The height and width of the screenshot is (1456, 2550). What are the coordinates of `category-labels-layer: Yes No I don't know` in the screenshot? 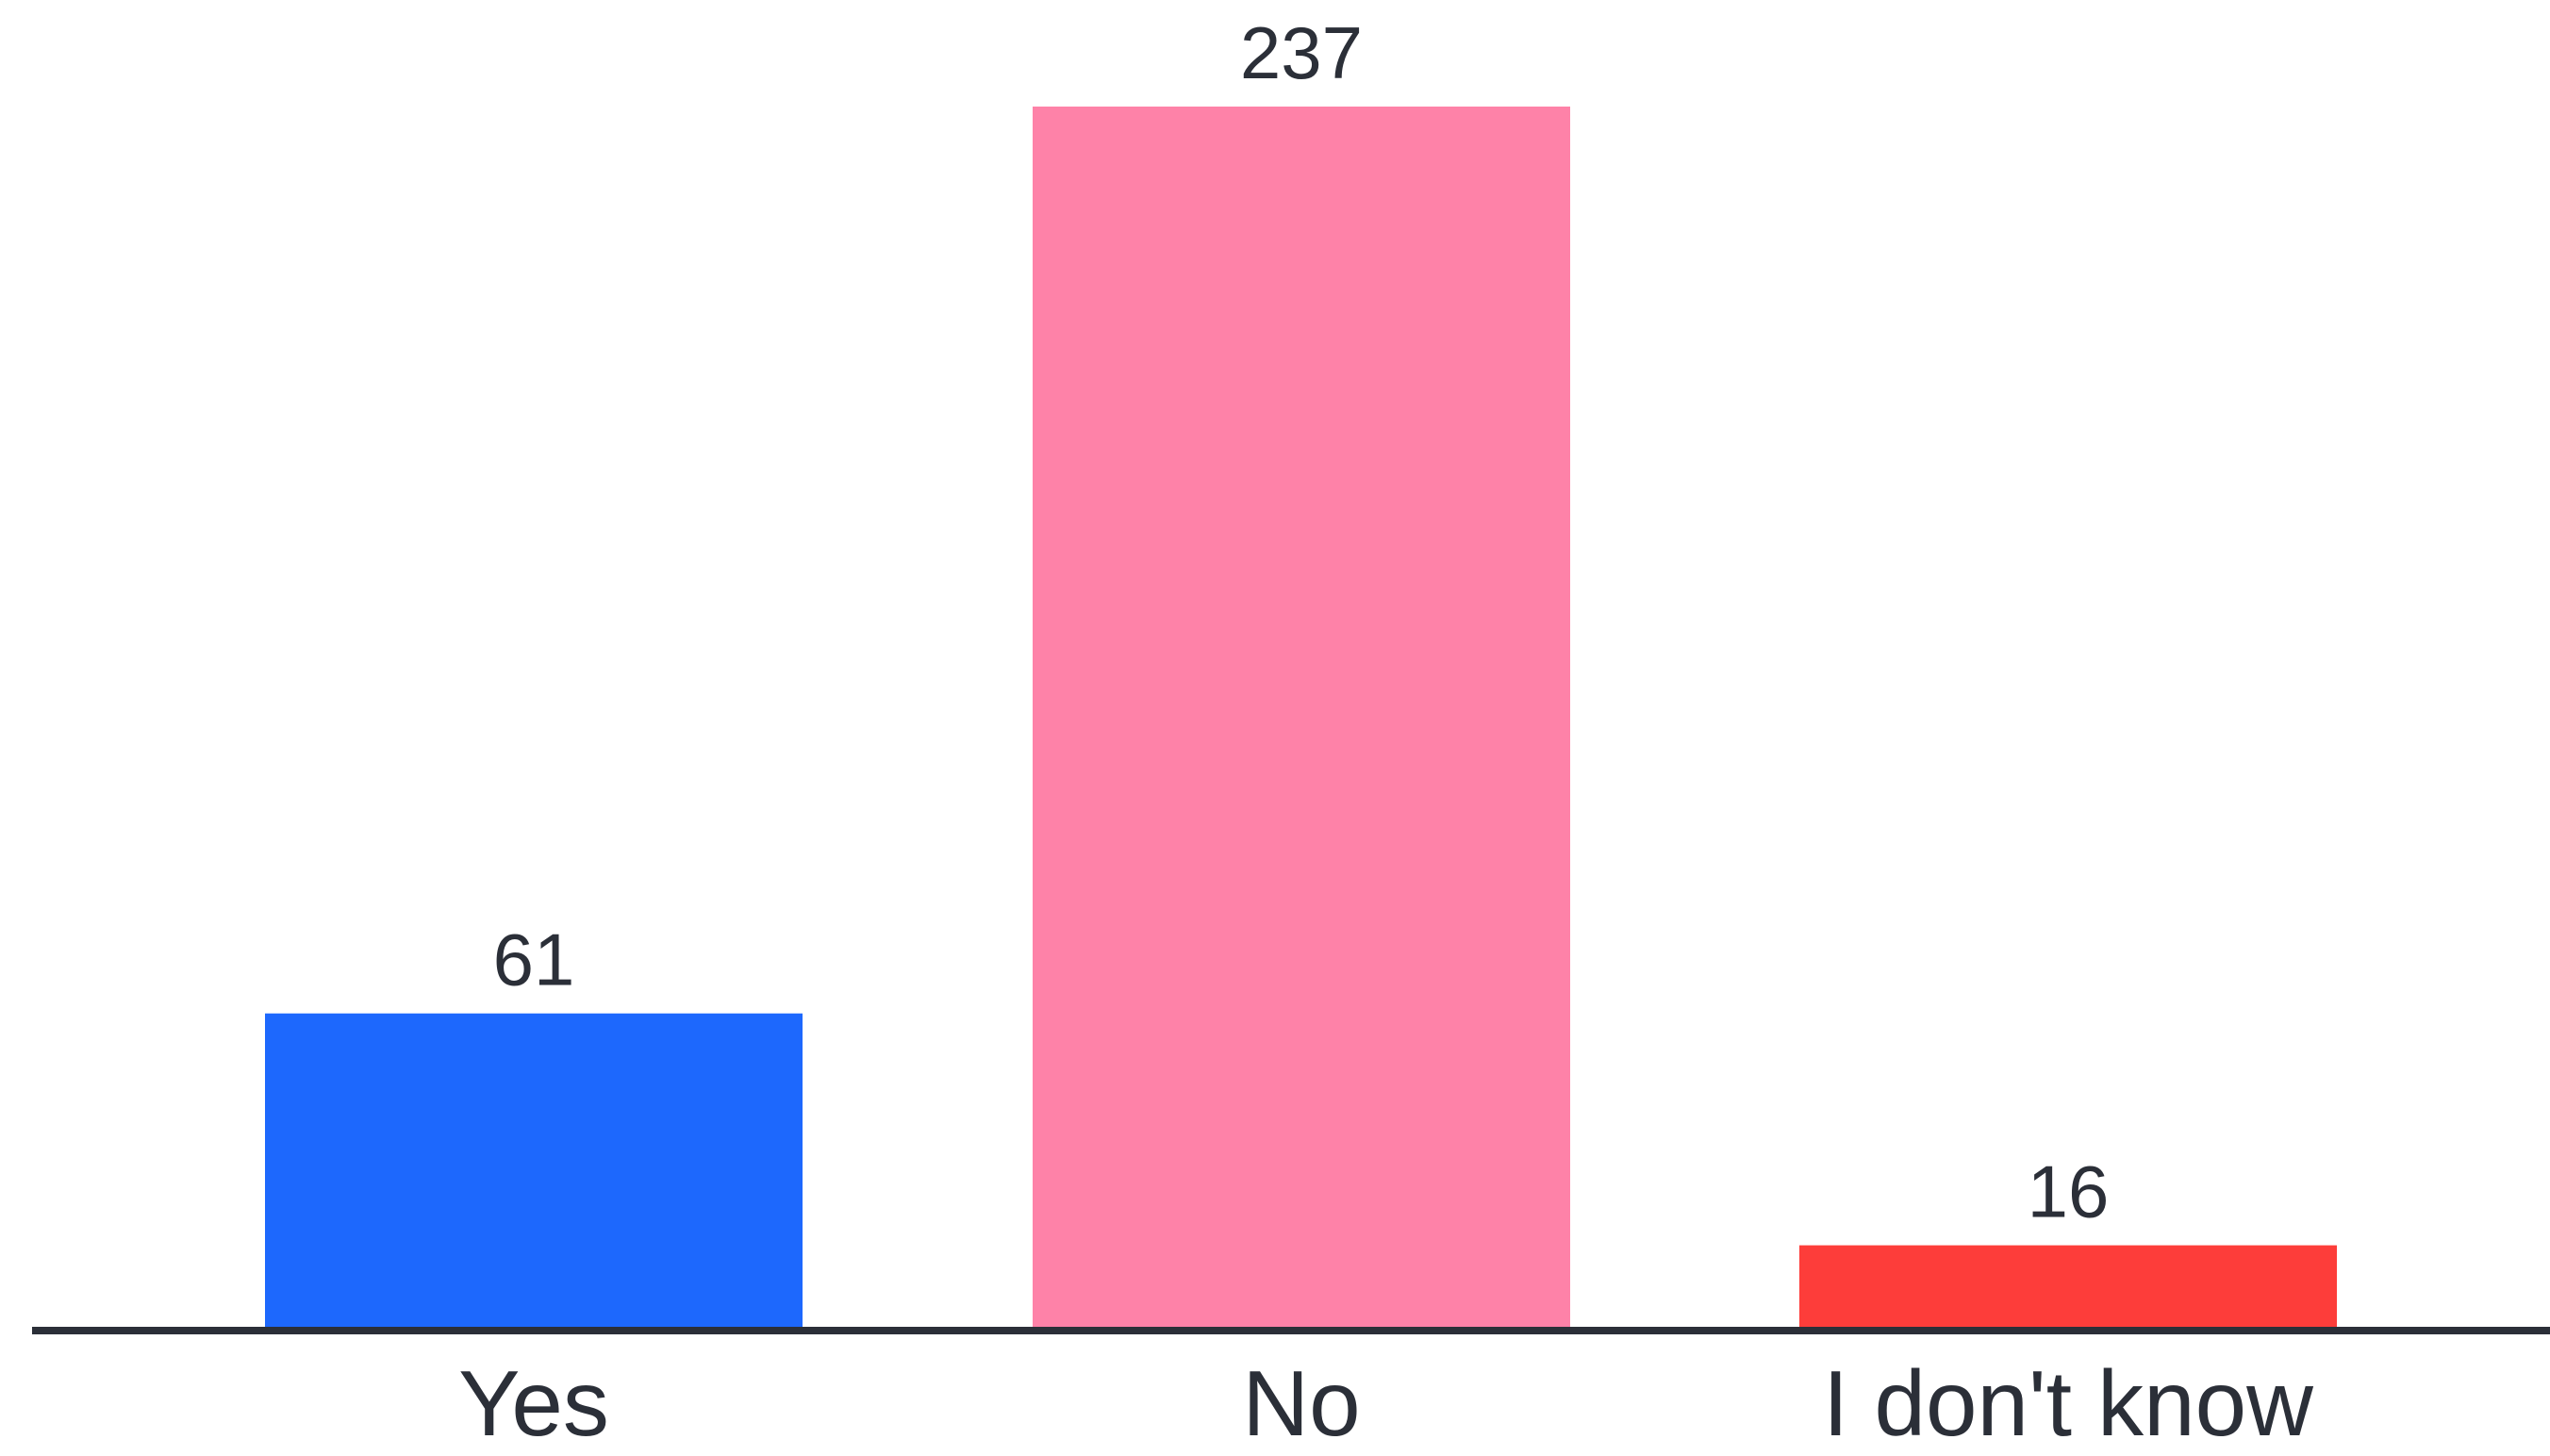 It's located at (1386, 1403).